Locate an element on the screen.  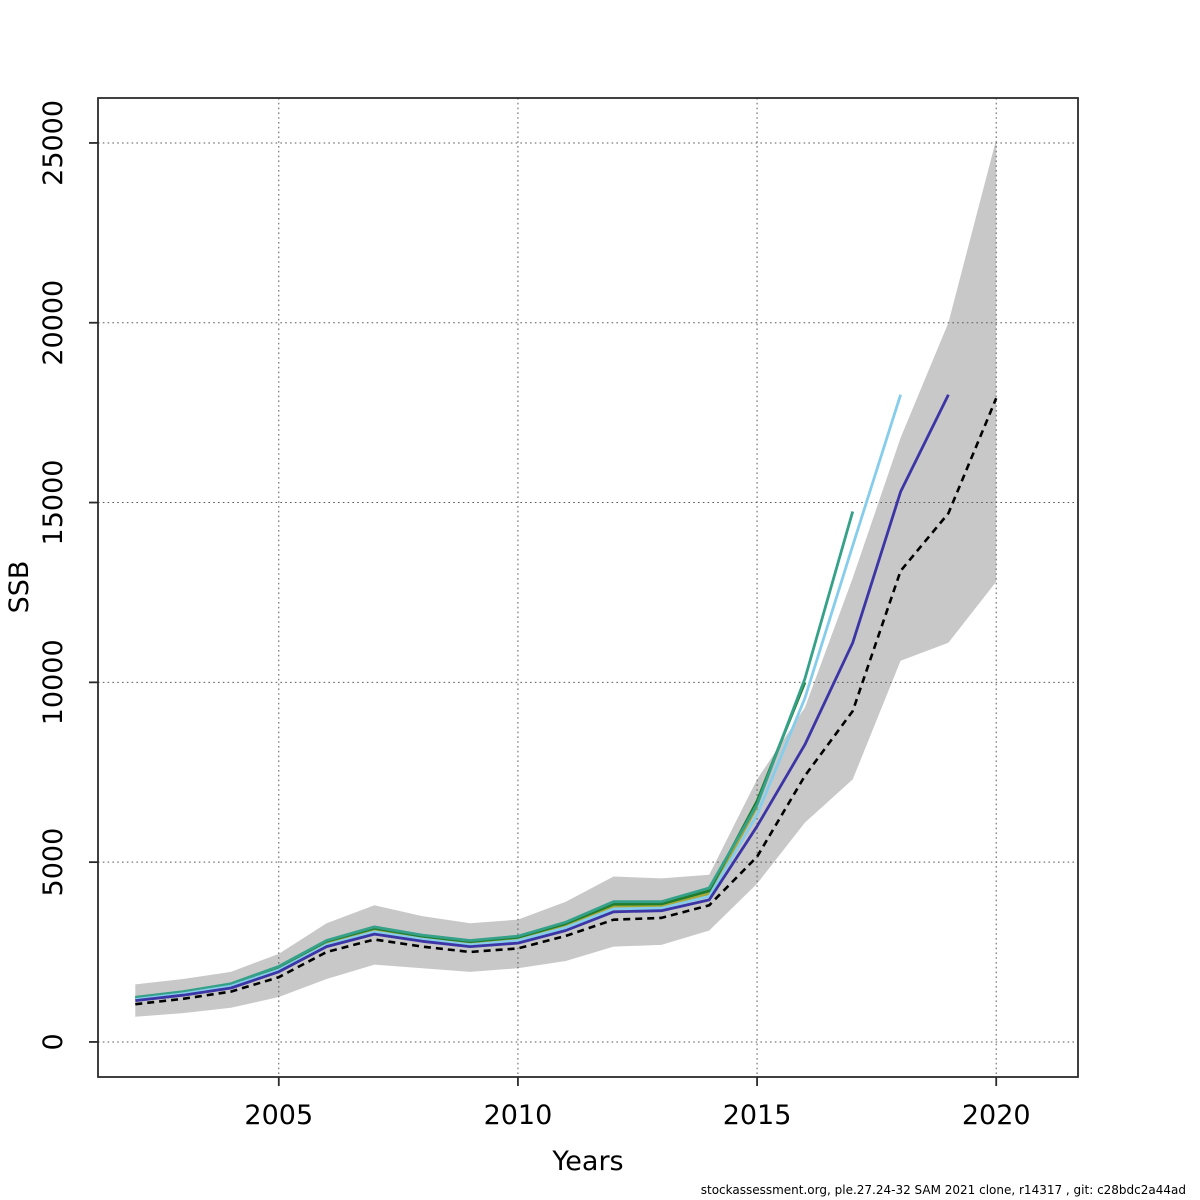
y-tick-label: 5000 is located at coordinates (53, 862).